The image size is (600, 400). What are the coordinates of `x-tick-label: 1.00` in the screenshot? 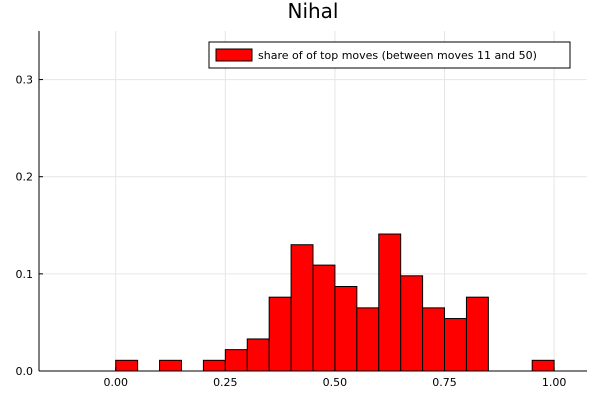 It's located at (554, 382).